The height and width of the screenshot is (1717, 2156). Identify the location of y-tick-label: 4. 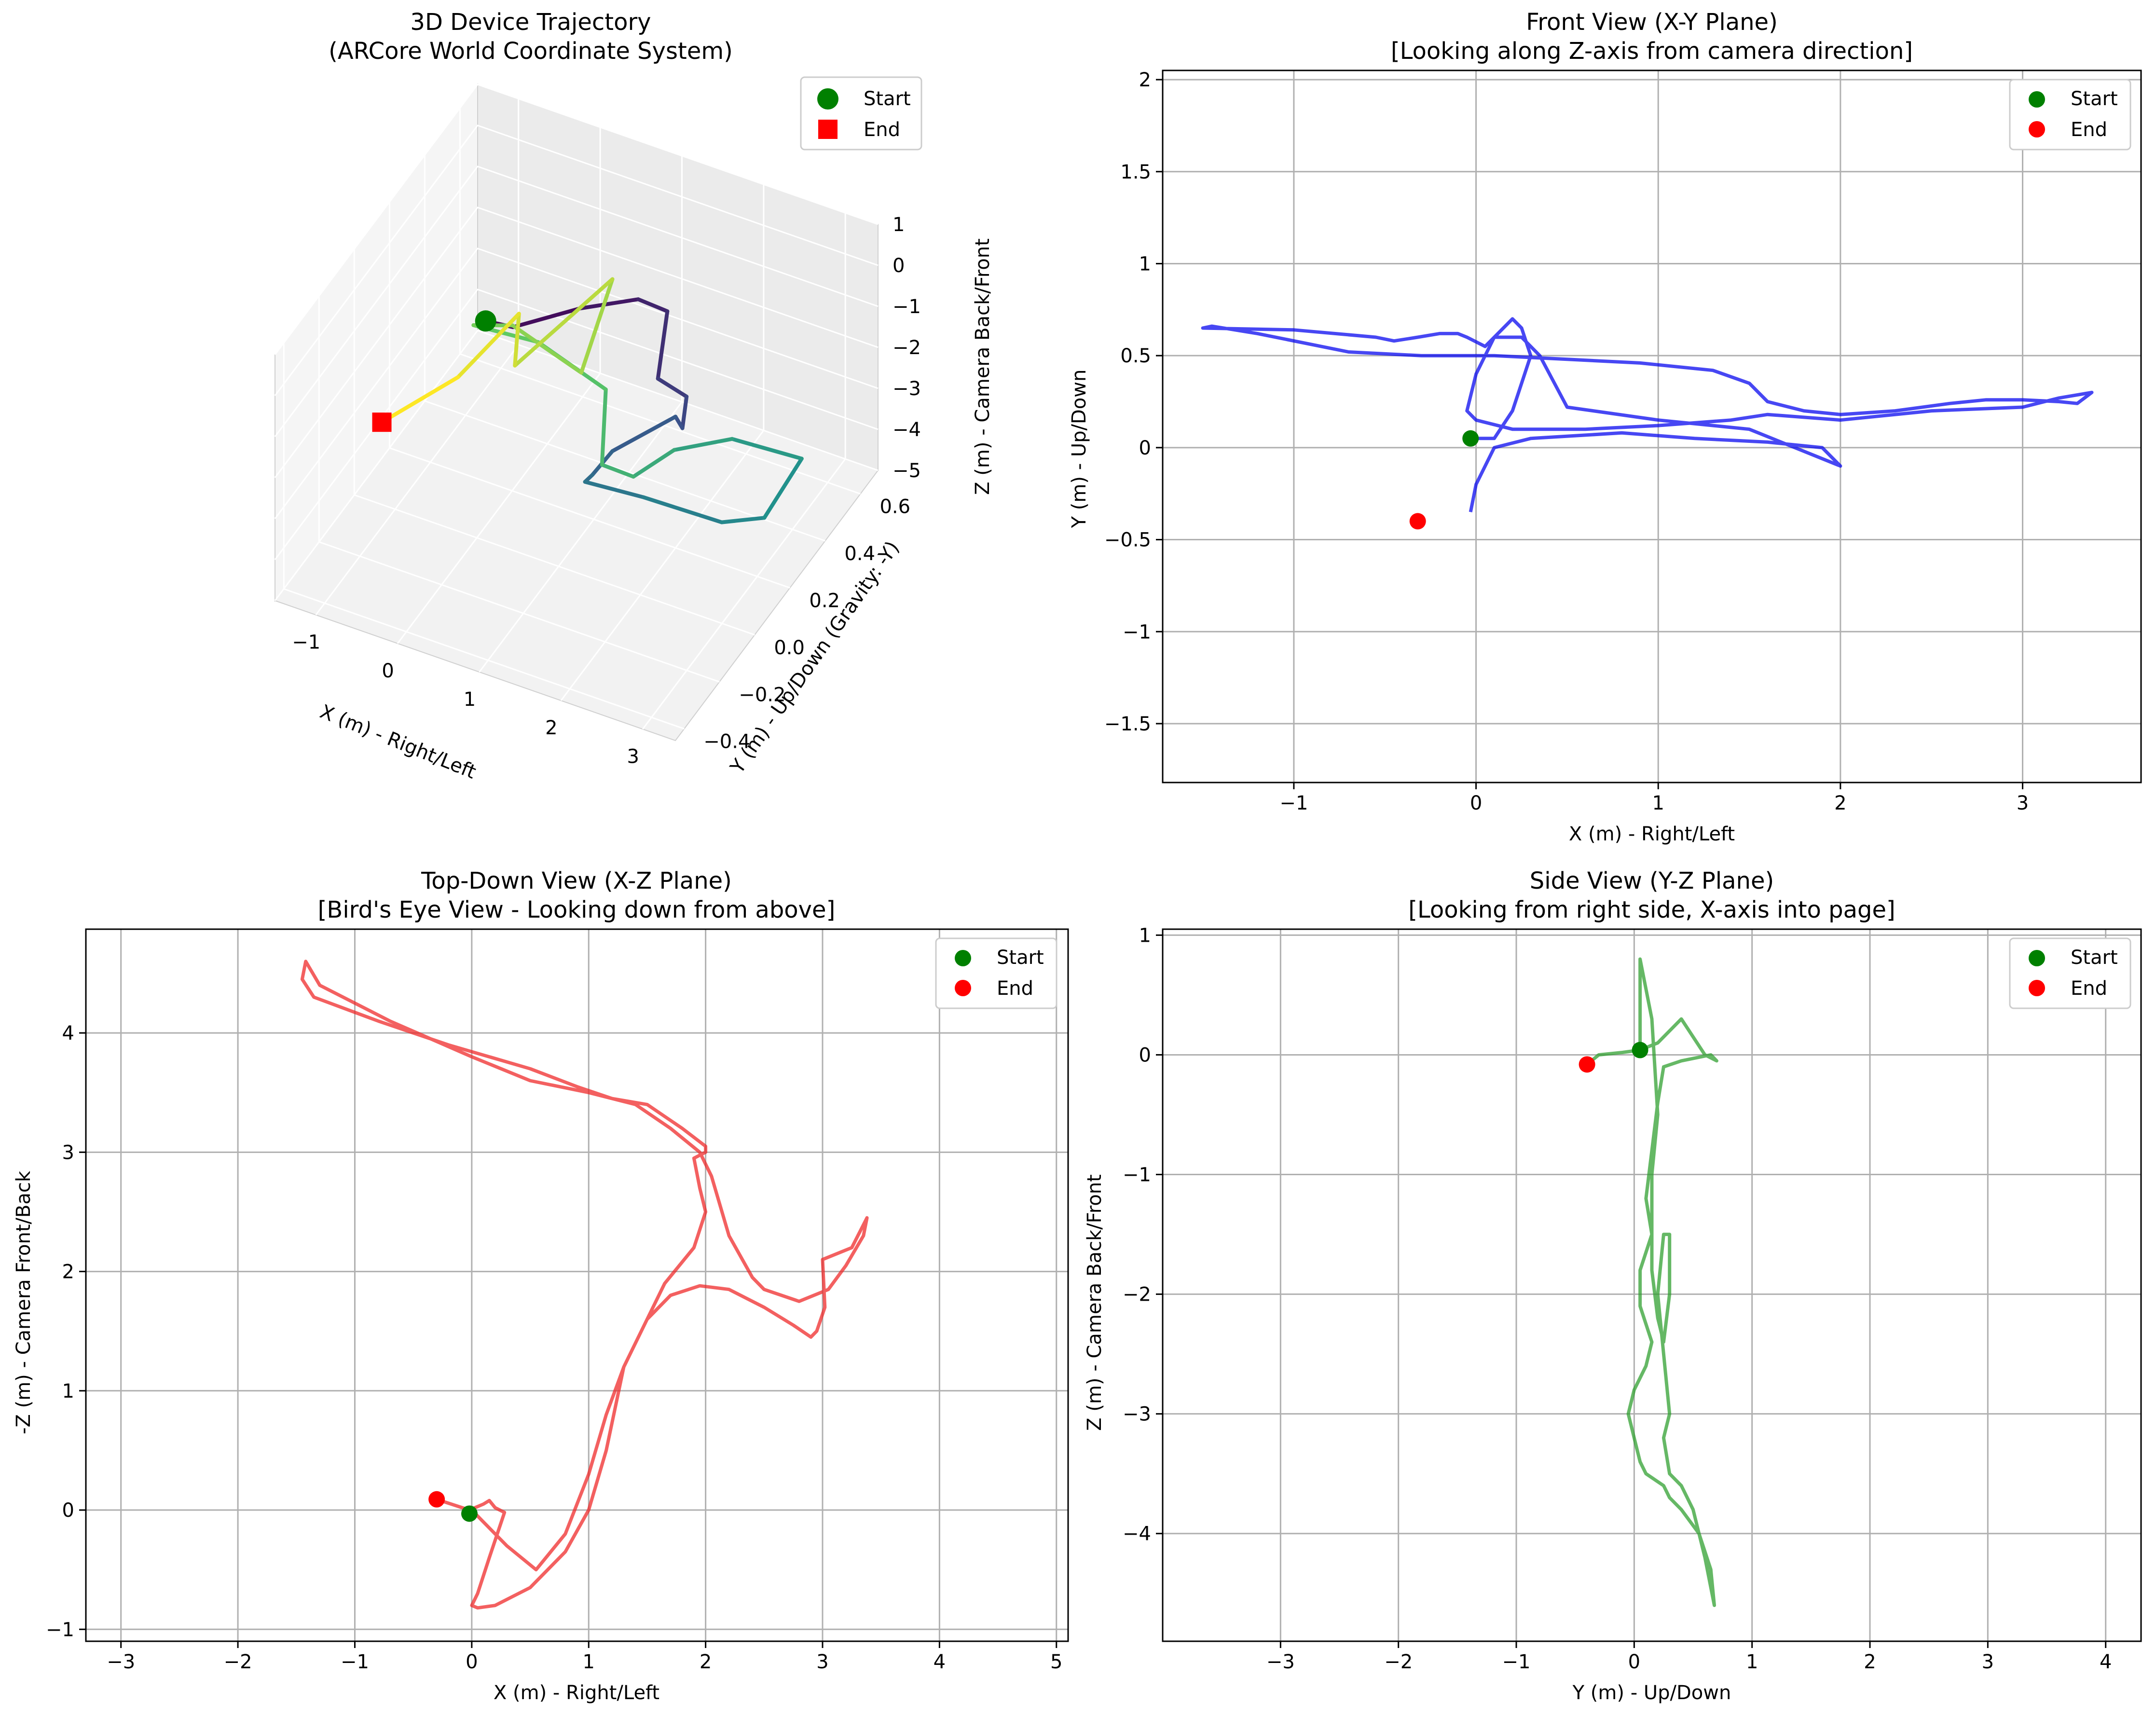
(68, 1033).